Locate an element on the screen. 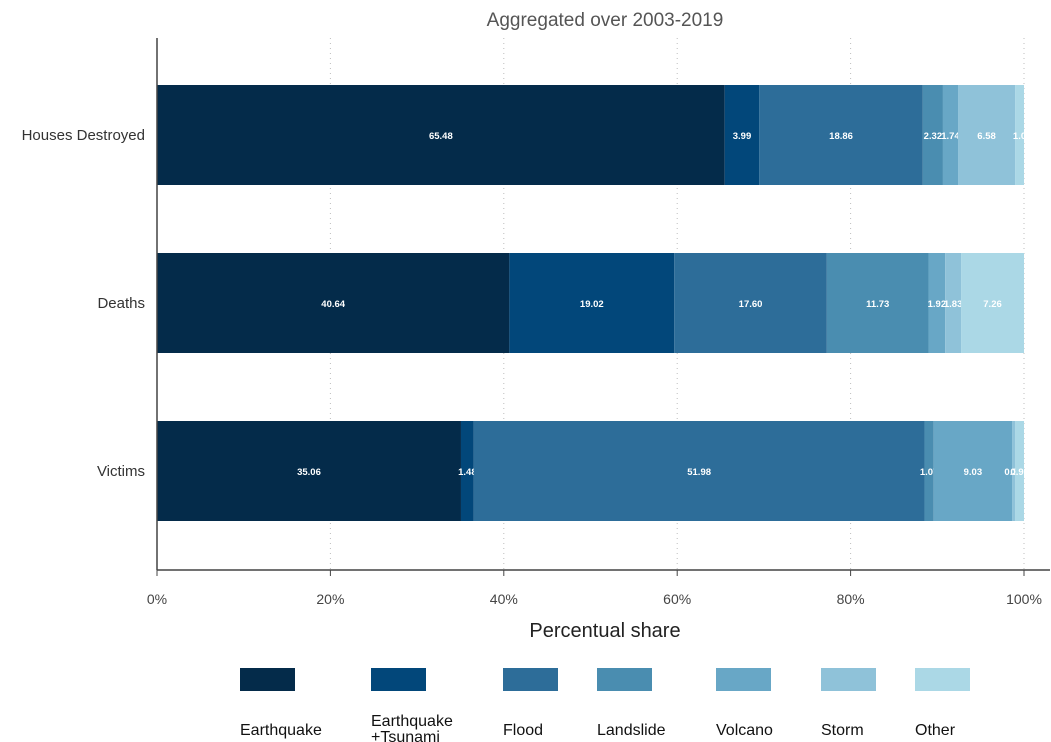 The height and width of the screenshot is (742, 1051). legend-label: Other is located at coordinates (935, 730).